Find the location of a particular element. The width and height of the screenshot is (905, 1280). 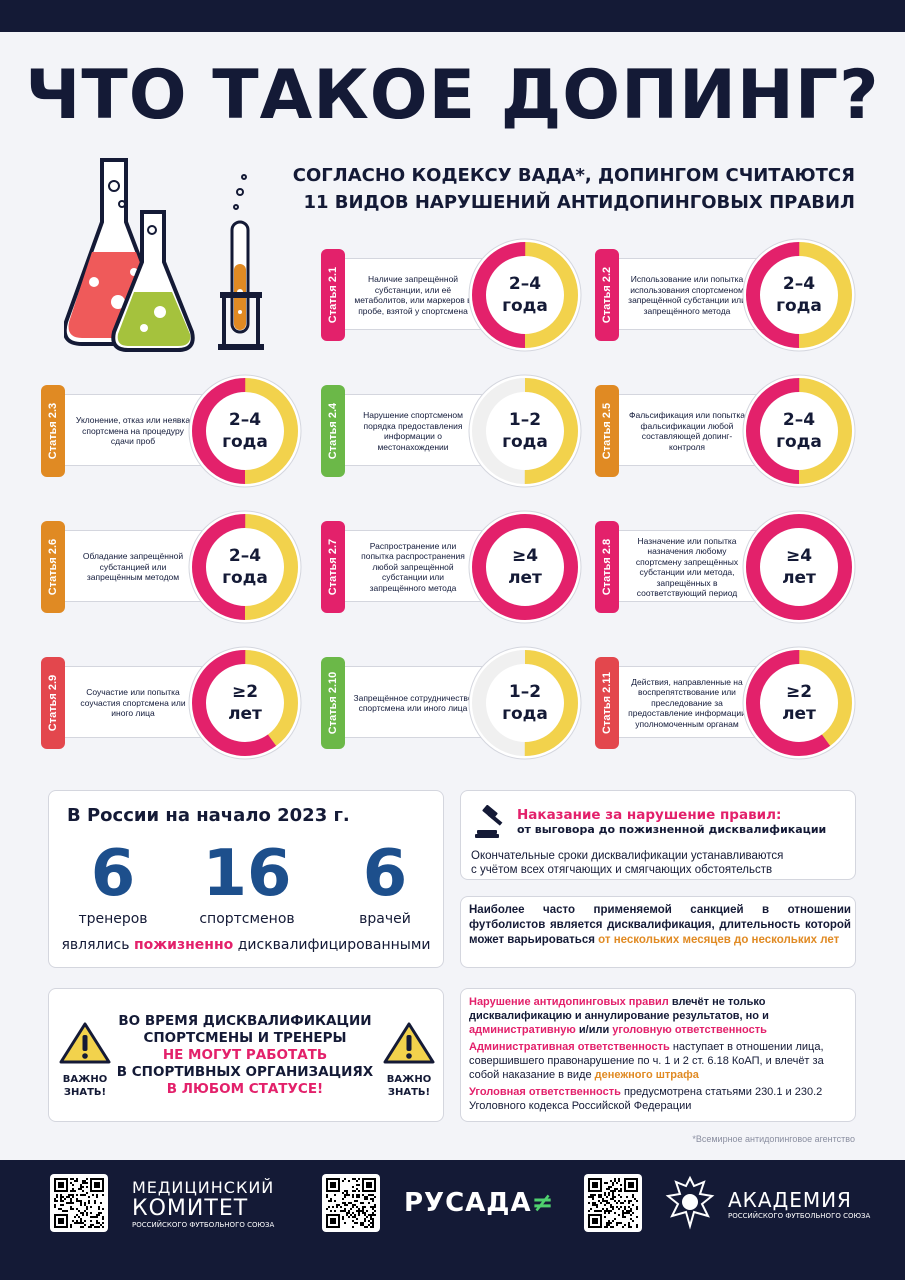

article-label: Статья 2.8 is located at coordinates (607, 567).